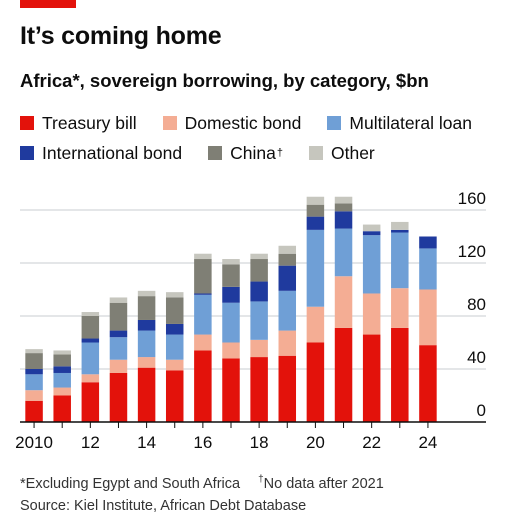  Describe the element at coordinates (315, 442) in the screenshot. I see `x-tick-label: 20` at that location.